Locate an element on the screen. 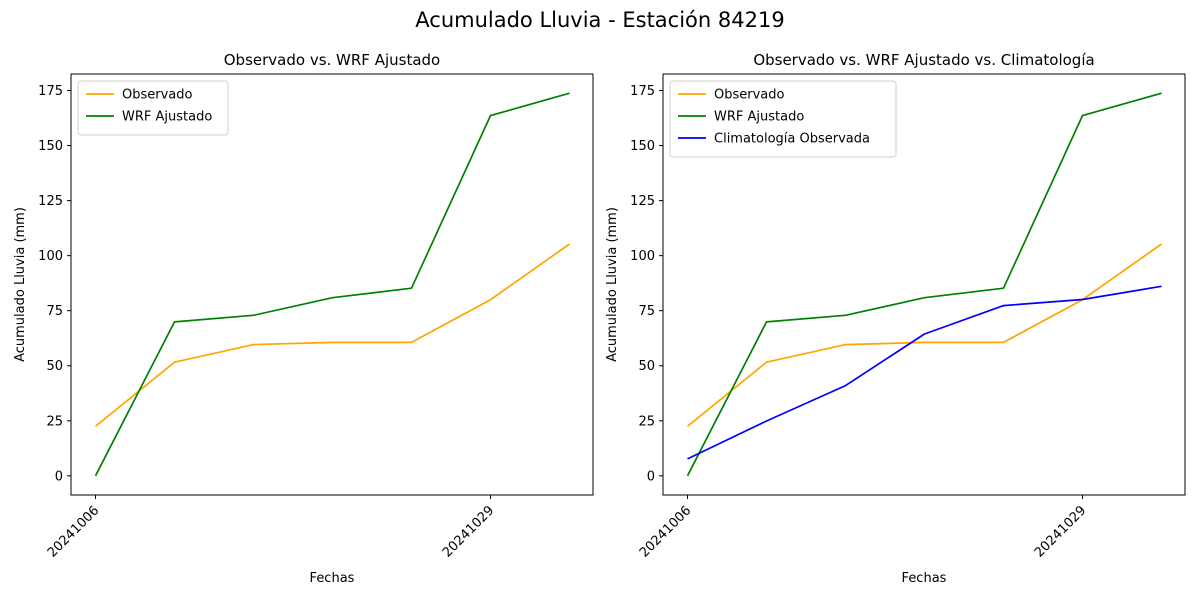 This screenshot has width=1200, height=600. legend: Observado WRF Ajustado is located at coordinates (153, 108).